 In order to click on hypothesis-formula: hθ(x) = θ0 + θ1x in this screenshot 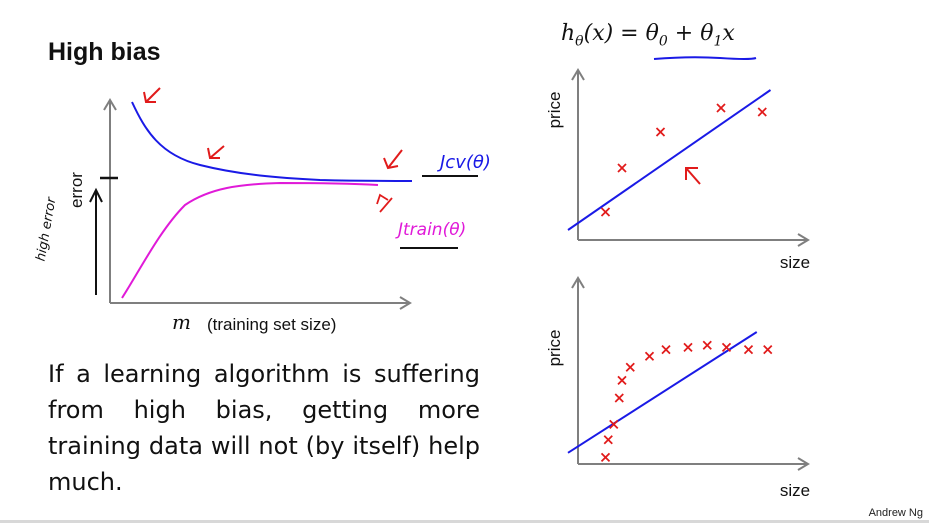, I will do `click(648, 35)`.